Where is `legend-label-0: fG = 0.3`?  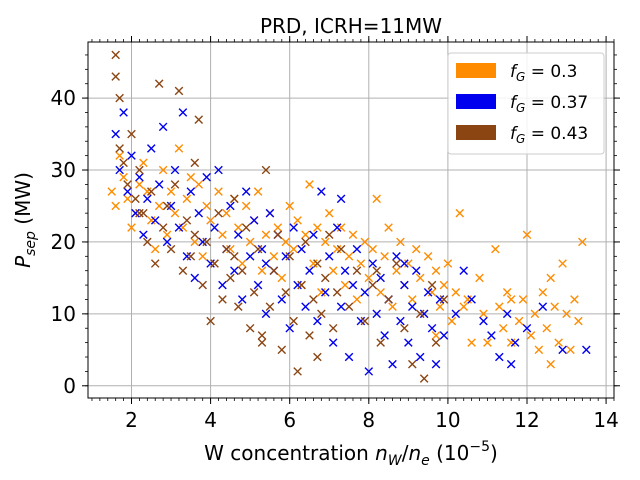
legend-label-0: fG = 0.3 is located at coordinates (543, 73).